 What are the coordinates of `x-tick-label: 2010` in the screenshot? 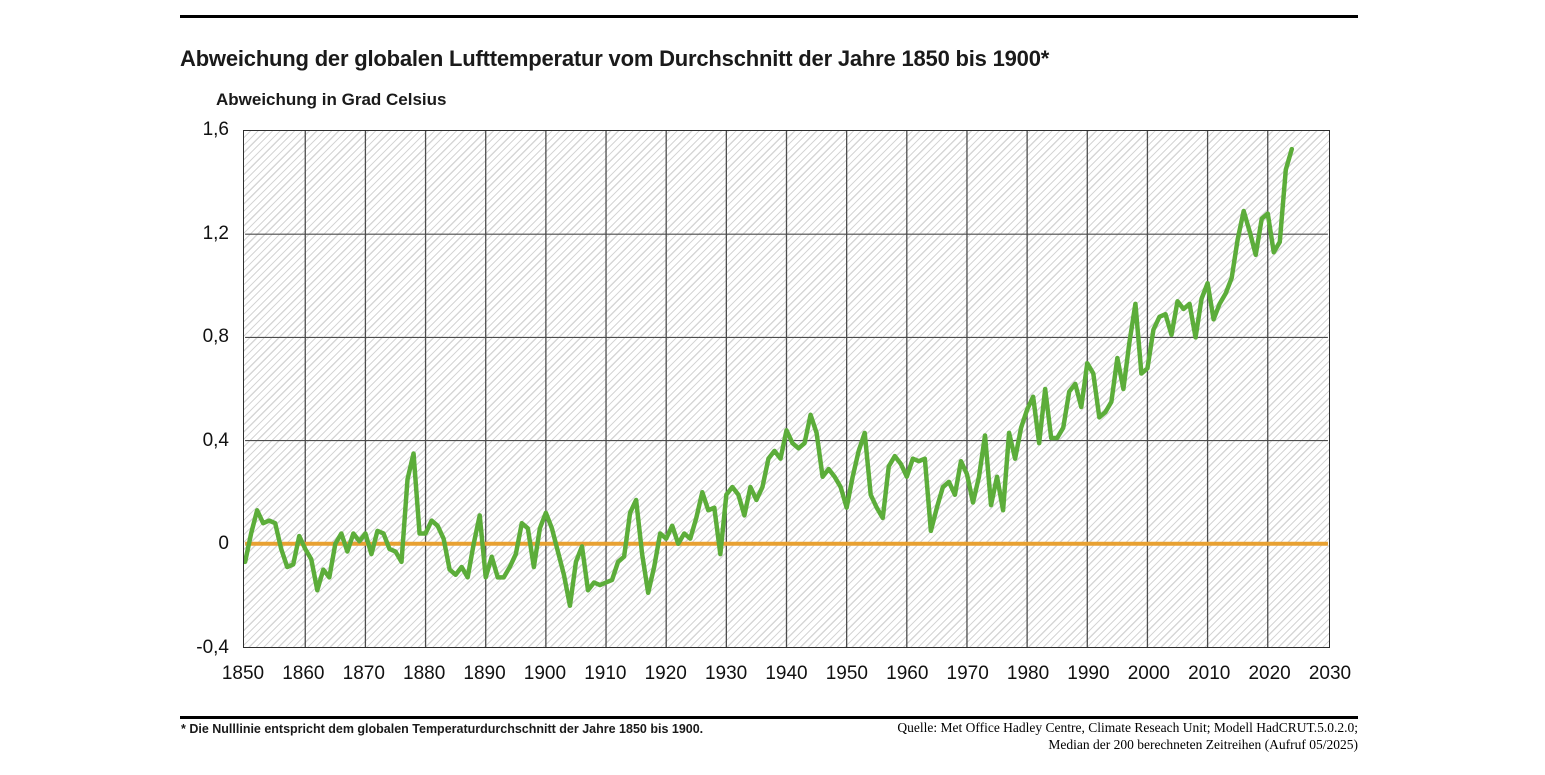 It's located at (1209, 673).